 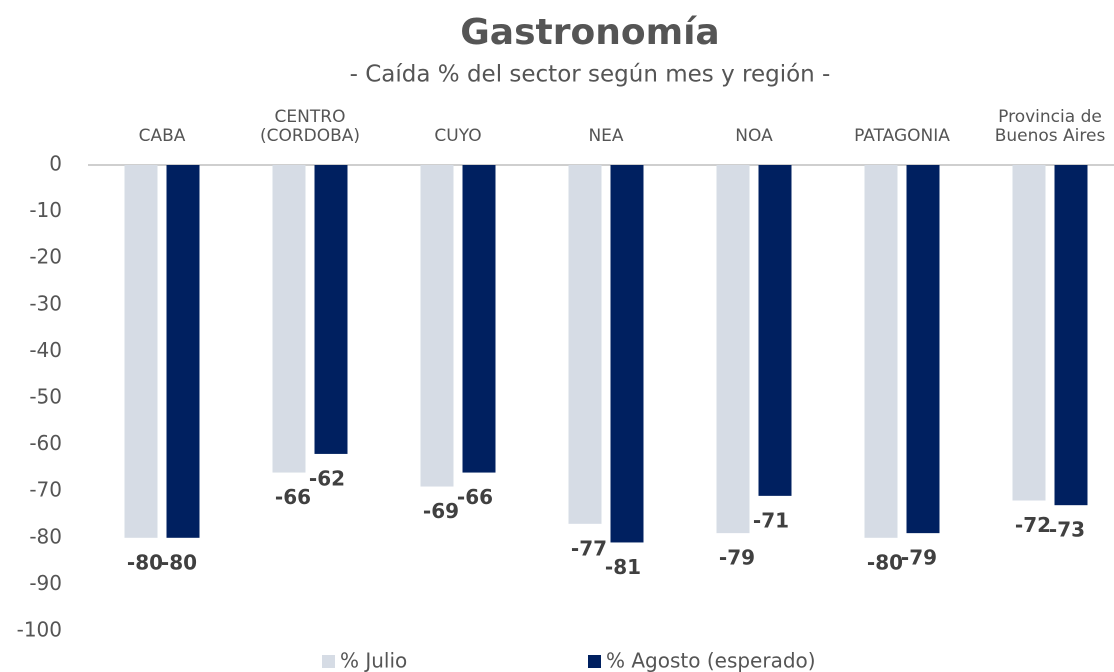 I want to click on legend-label: % Julio, so click(x=373, y=660).